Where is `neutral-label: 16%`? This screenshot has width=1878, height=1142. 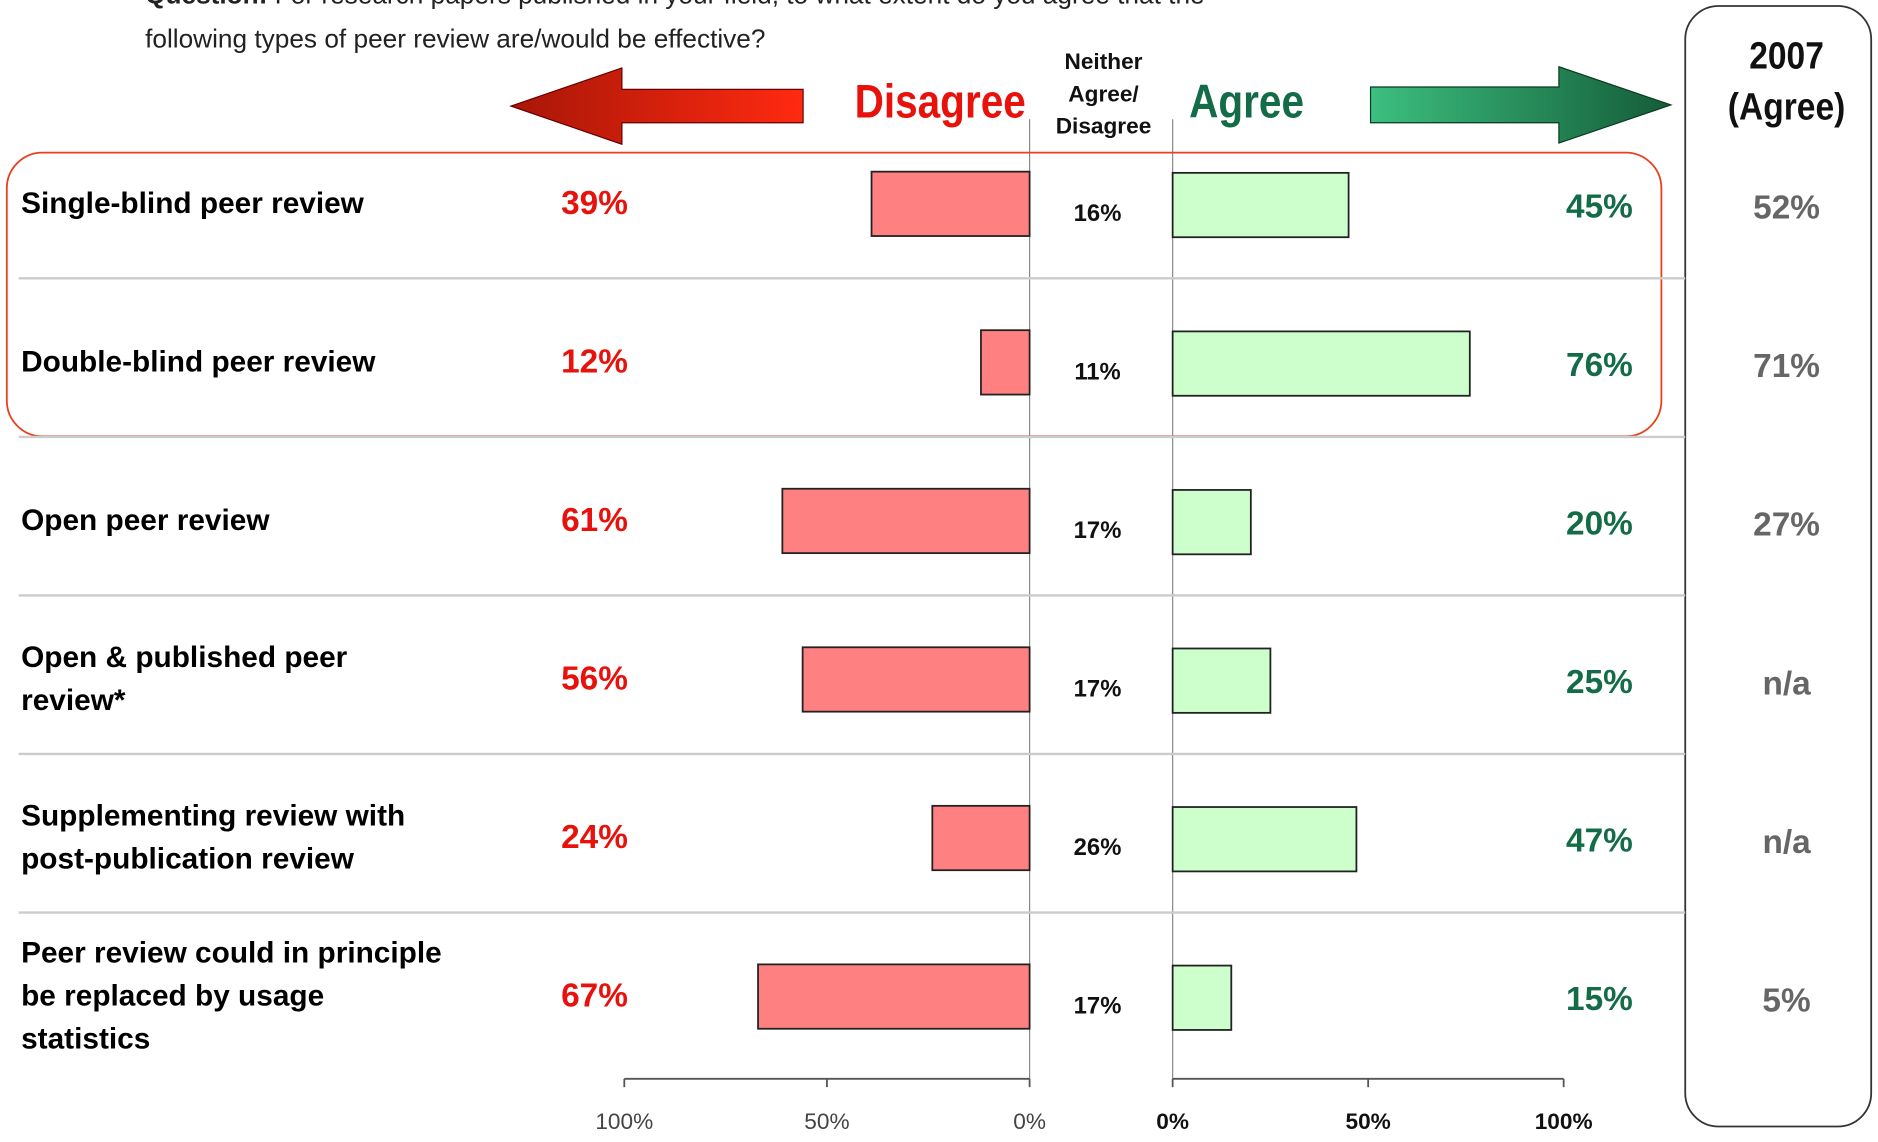
neutral-label: 16% is located at coordinates (1098, 213).